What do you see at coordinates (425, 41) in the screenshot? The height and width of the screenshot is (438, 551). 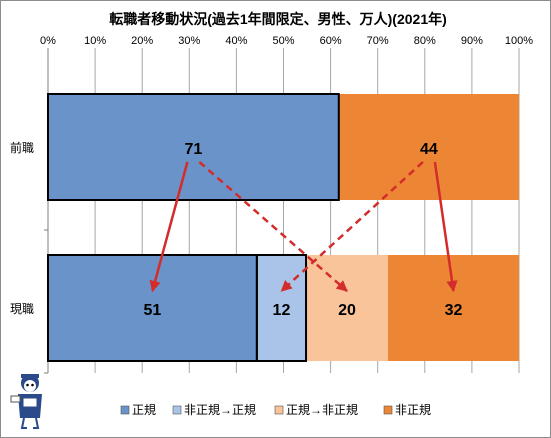 I see `x-tick-label: 80%` at bounding box center [425, 41].